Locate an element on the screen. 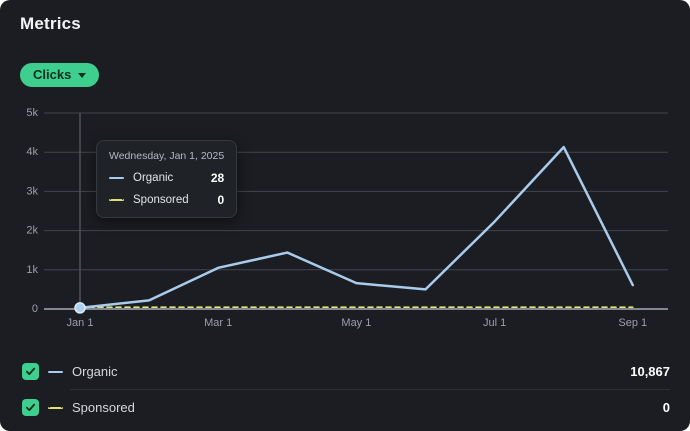  y-axis-tick-label: 0 is located at coordinates (35, 309).